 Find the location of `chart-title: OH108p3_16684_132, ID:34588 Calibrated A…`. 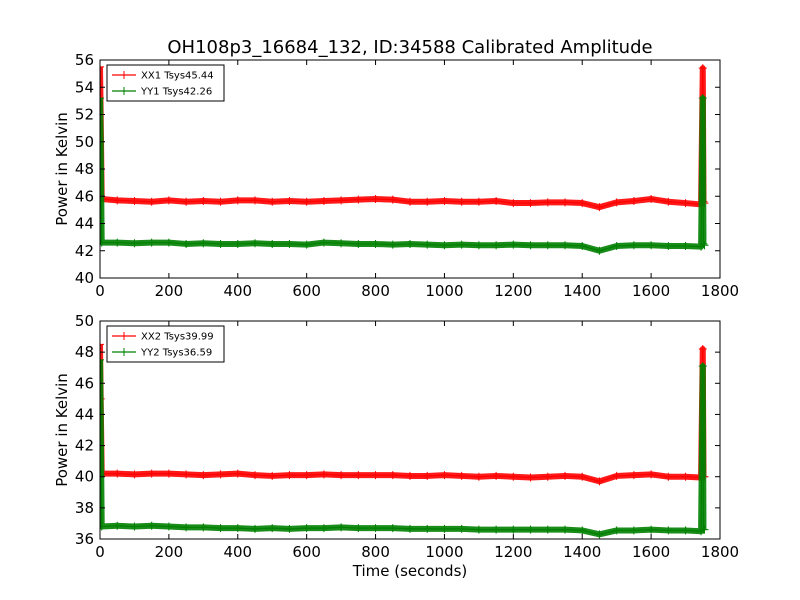

chart-title: OH108p3_16684_132, ID:34588 Calibrated A… is located at coordinates (409, 47).